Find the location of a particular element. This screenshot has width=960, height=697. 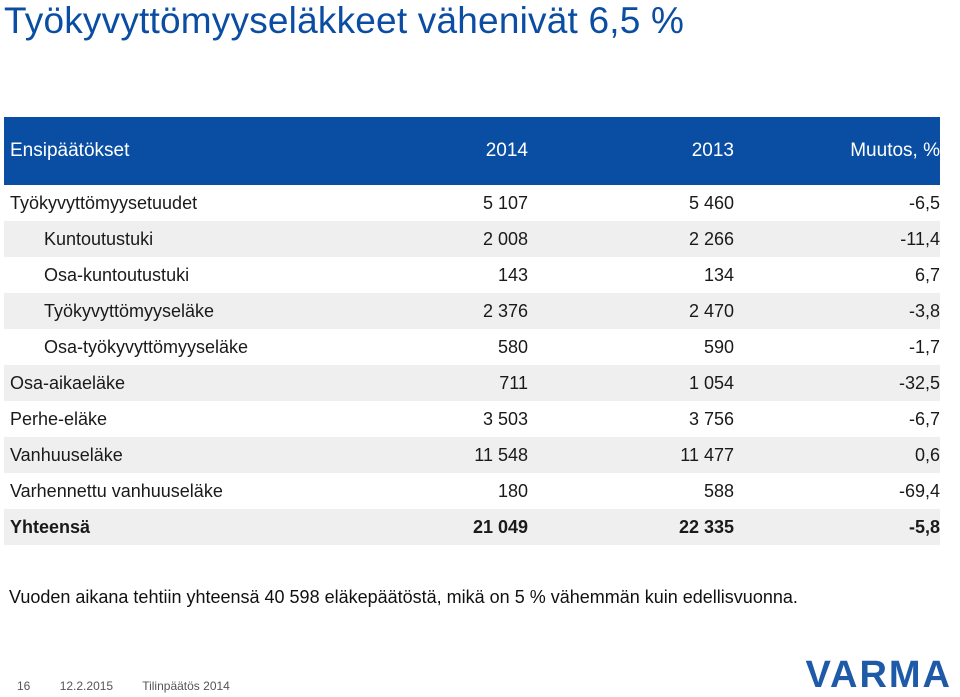

row-2014: 11 548 is located at coordinates (501, 454).